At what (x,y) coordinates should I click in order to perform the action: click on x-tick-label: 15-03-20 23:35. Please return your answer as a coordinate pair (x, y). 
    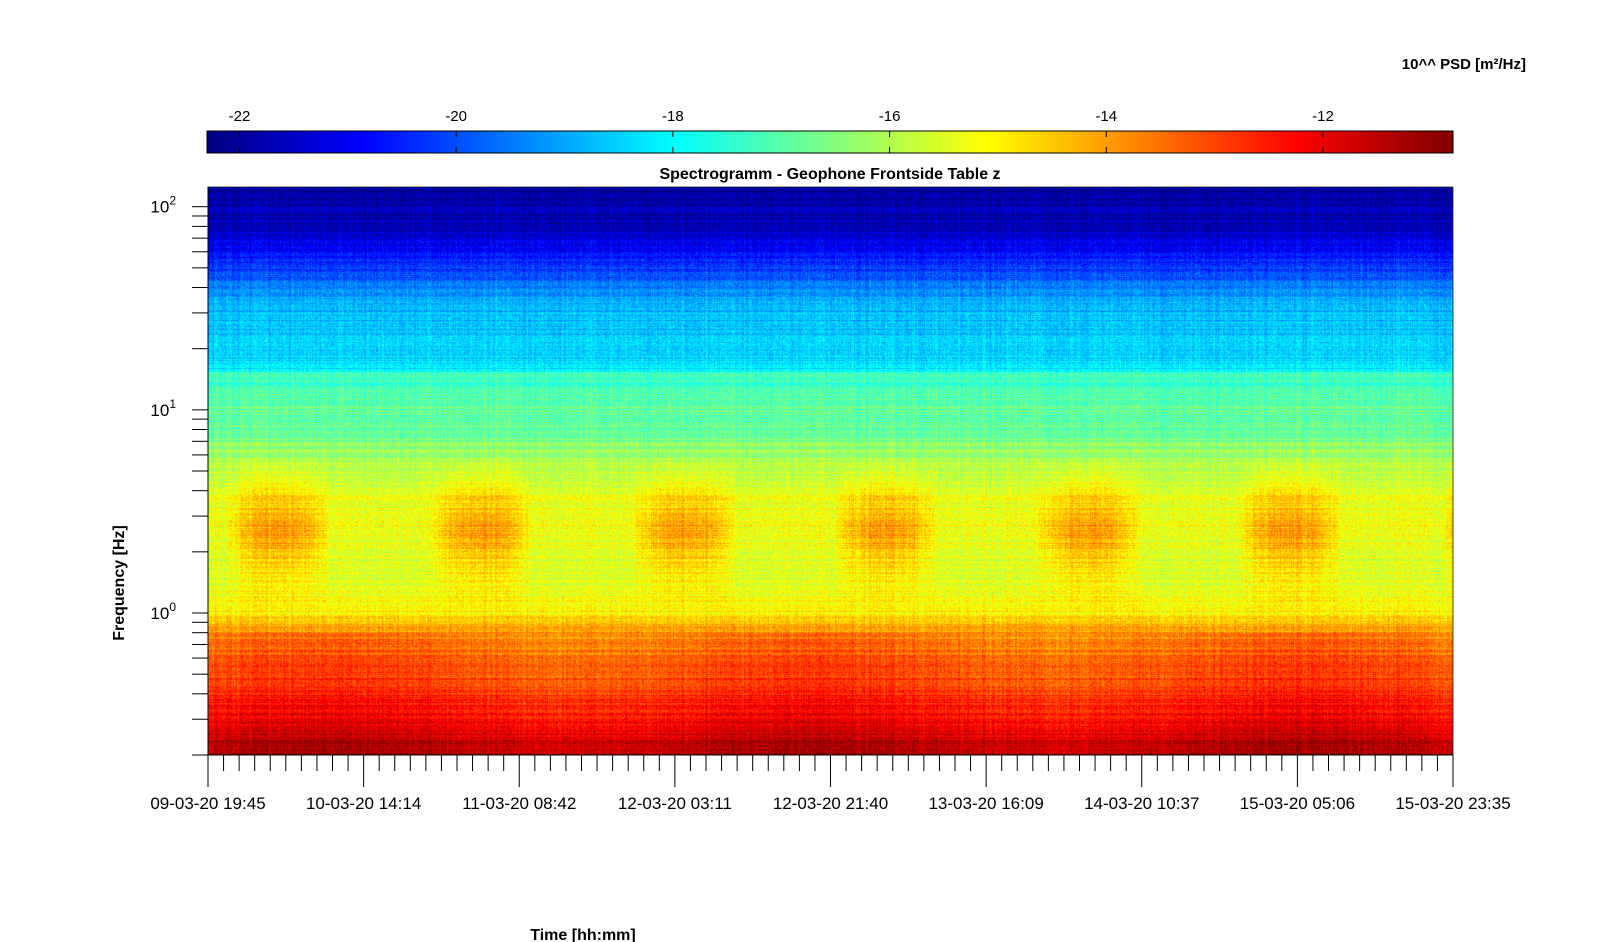
    Looking at the image, I should click on (1452, 803).